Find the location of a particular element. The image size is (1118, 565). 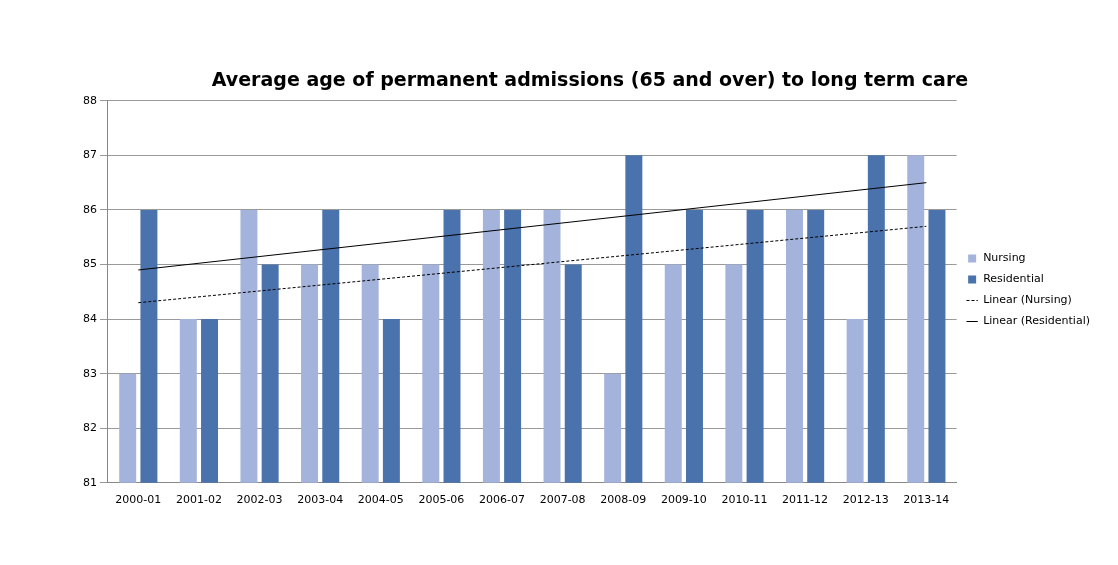

y-tick-label: 83 is located at coordinates (90, 373).